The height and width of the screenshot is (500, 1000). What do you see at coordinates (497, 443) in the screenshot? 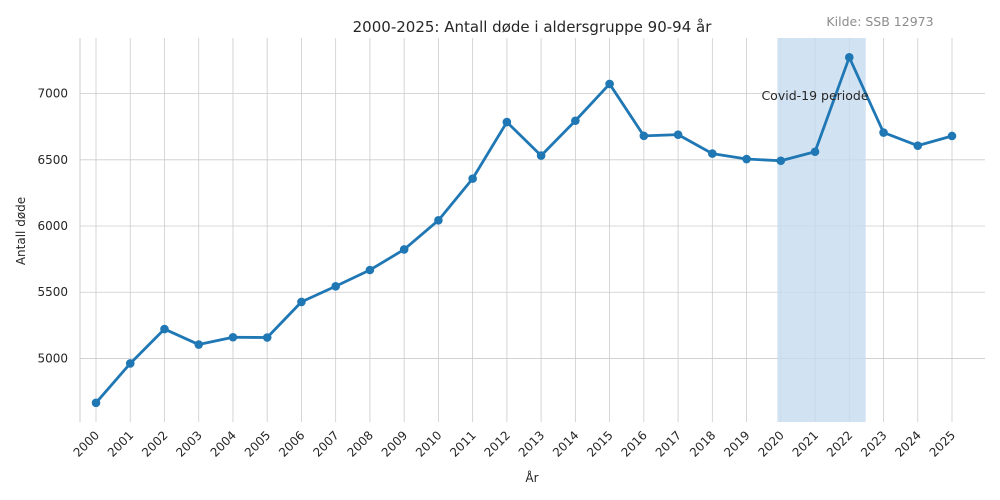
I see `x-tick-label: 2012` at bounding box center [497, 443].